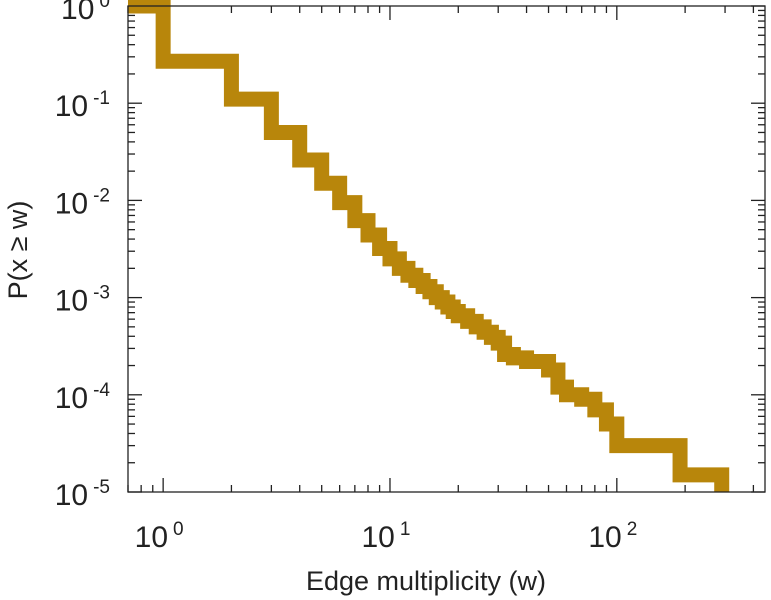 The height and width of the screenshot is (600, 771). What do you see at coordinates (83, 397) in the screenshot?
I see `y-tick-label: 10 -4` at bounding box center [83, 397].